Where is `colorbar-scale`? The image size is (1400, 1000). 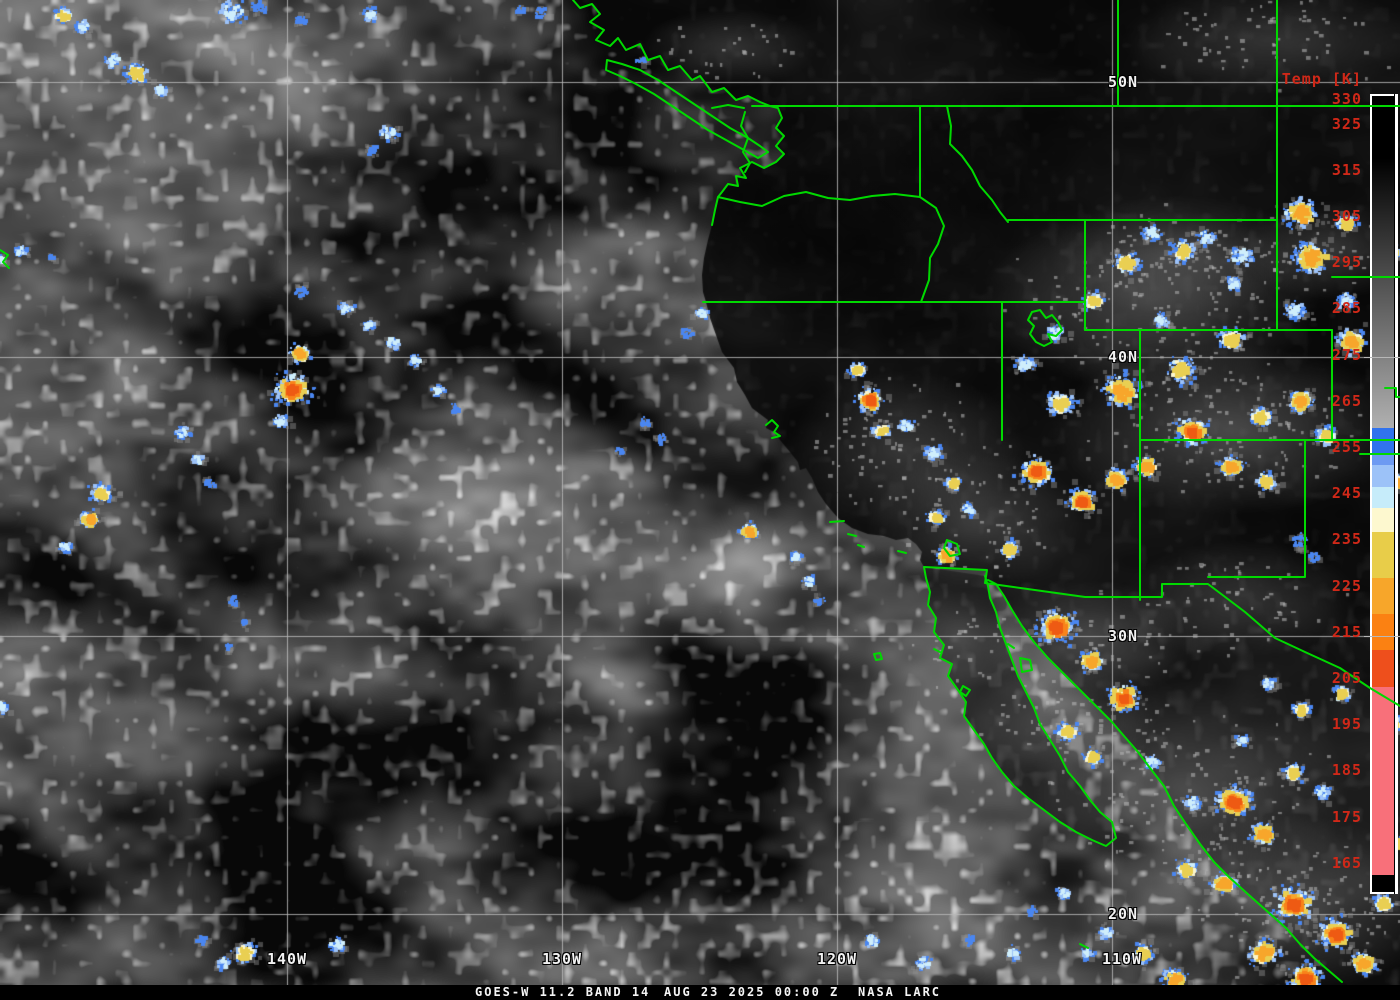 colorbar-scale is located at coordinates (1383, 494).